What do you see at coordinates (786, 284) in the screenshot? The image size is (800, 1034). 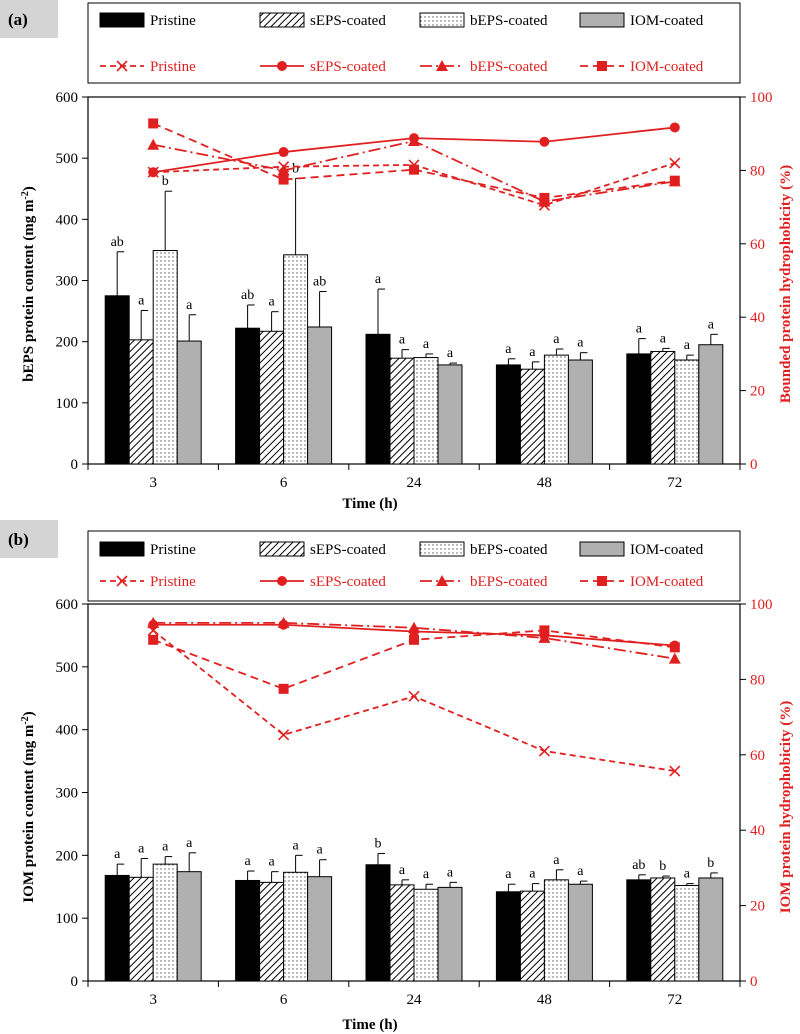 I see `panel-a-y2-axis-title: Bounded protein hydrophobicity (%)` at bounding box center [786, 284].